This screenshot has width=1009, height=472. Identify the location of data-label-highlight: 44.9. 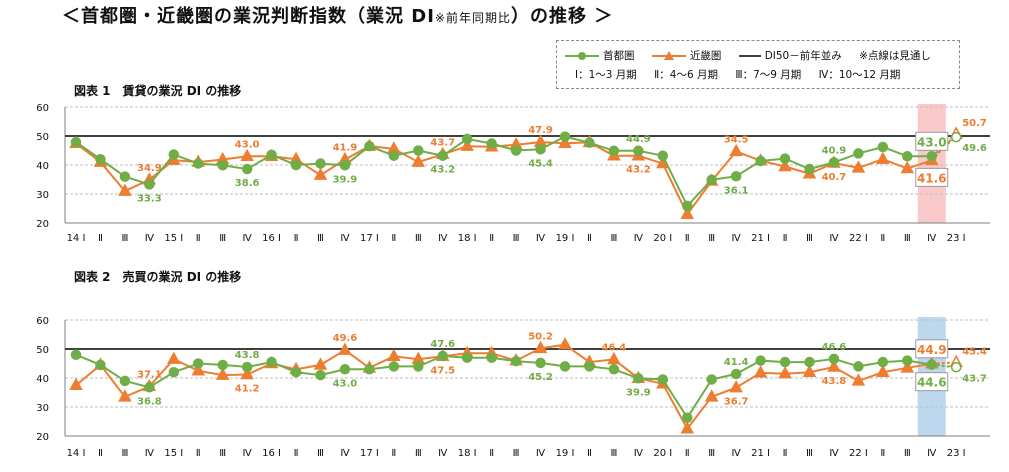
(932, 350).